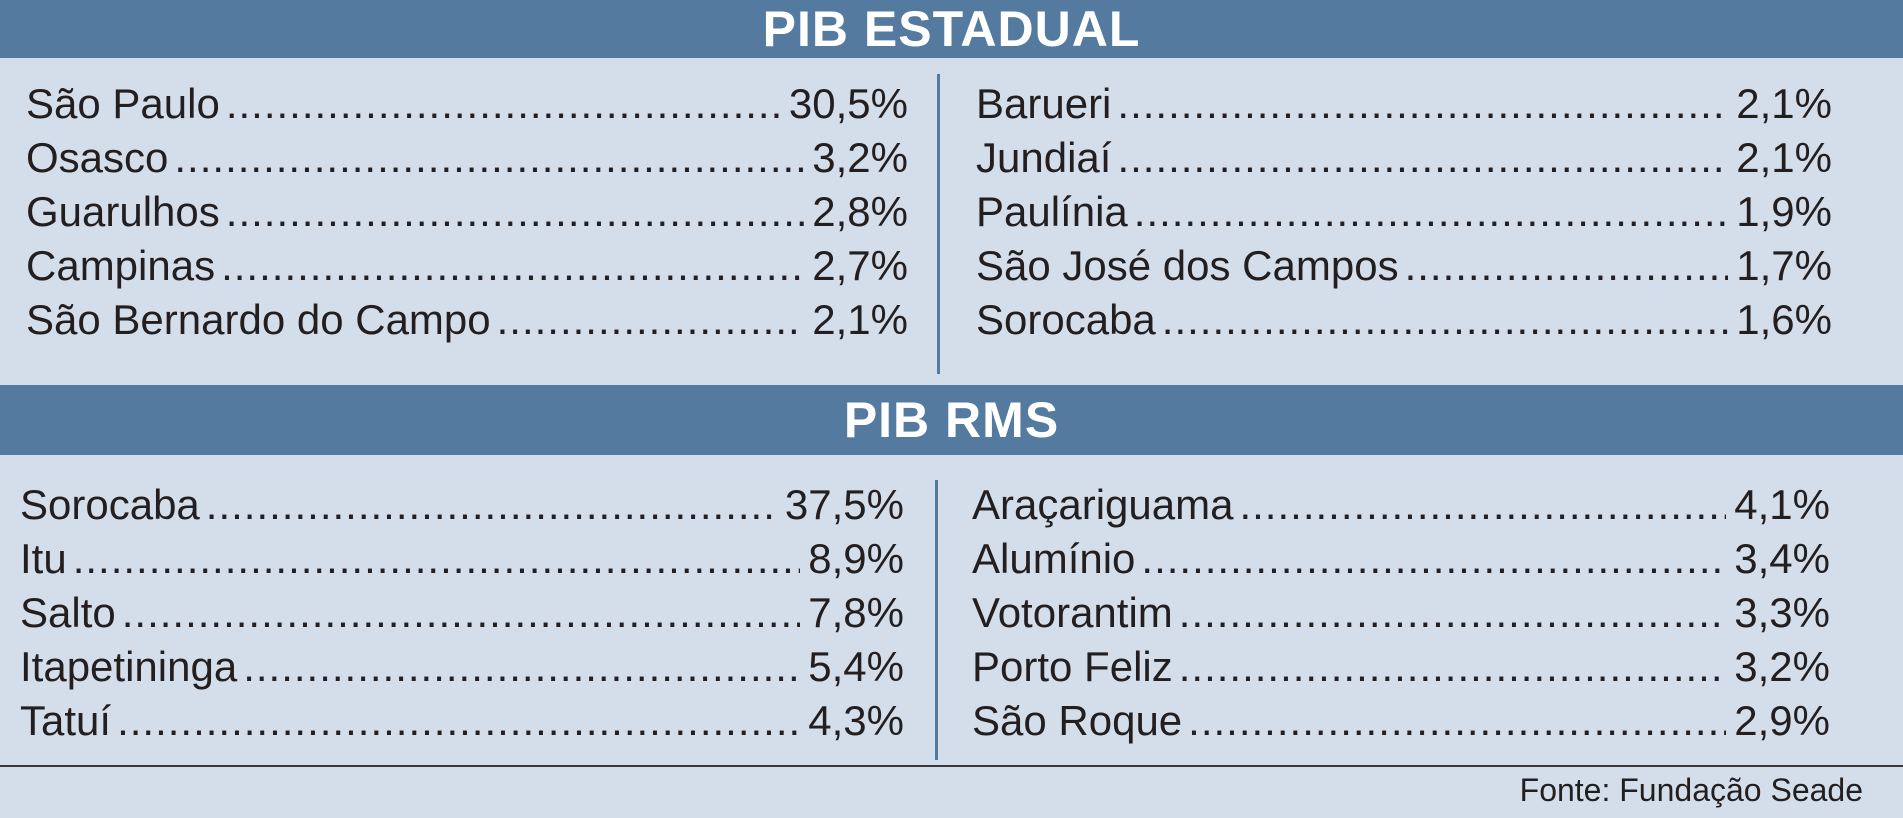 This screenshot has width=1903, height=818. Describe the element at coordinates (951, 420) in the screenshot. I see `section-title-pib-rms: PIB RMS` at that location.